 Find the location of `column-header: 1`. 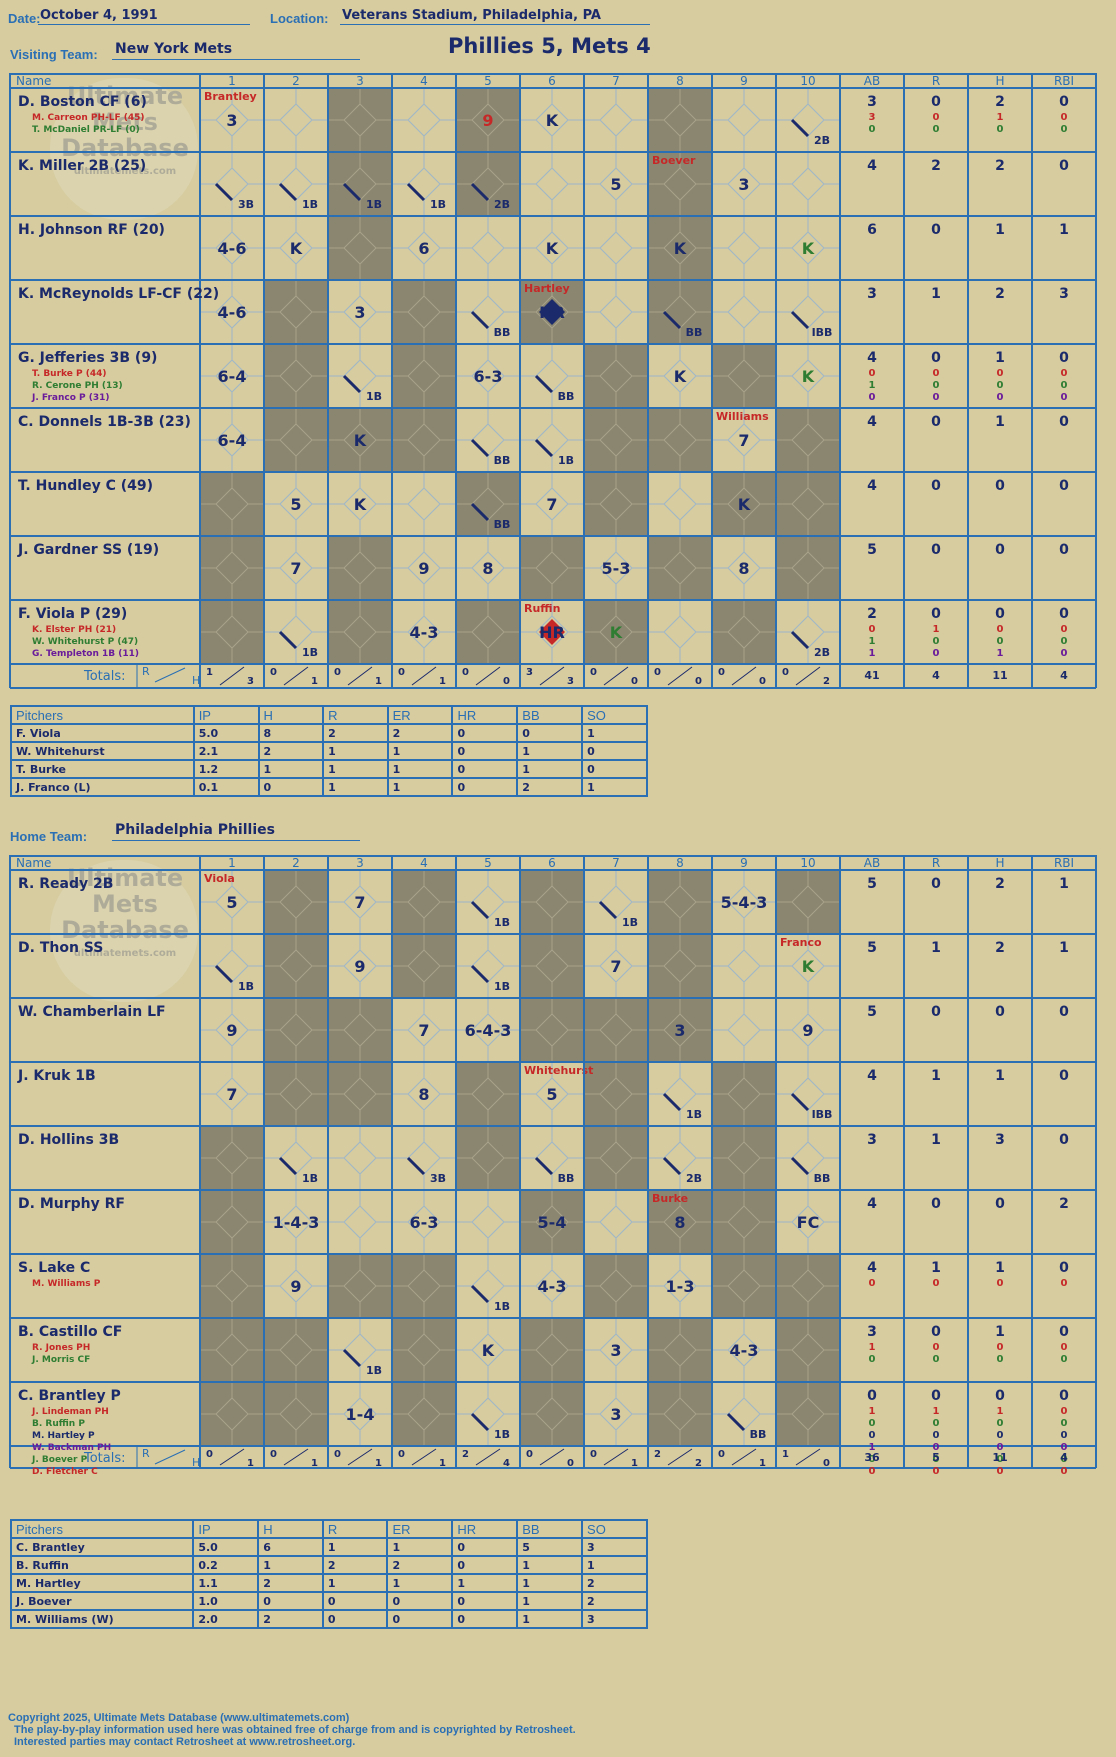

column-header: 1 is located at coordinates (232, 863).